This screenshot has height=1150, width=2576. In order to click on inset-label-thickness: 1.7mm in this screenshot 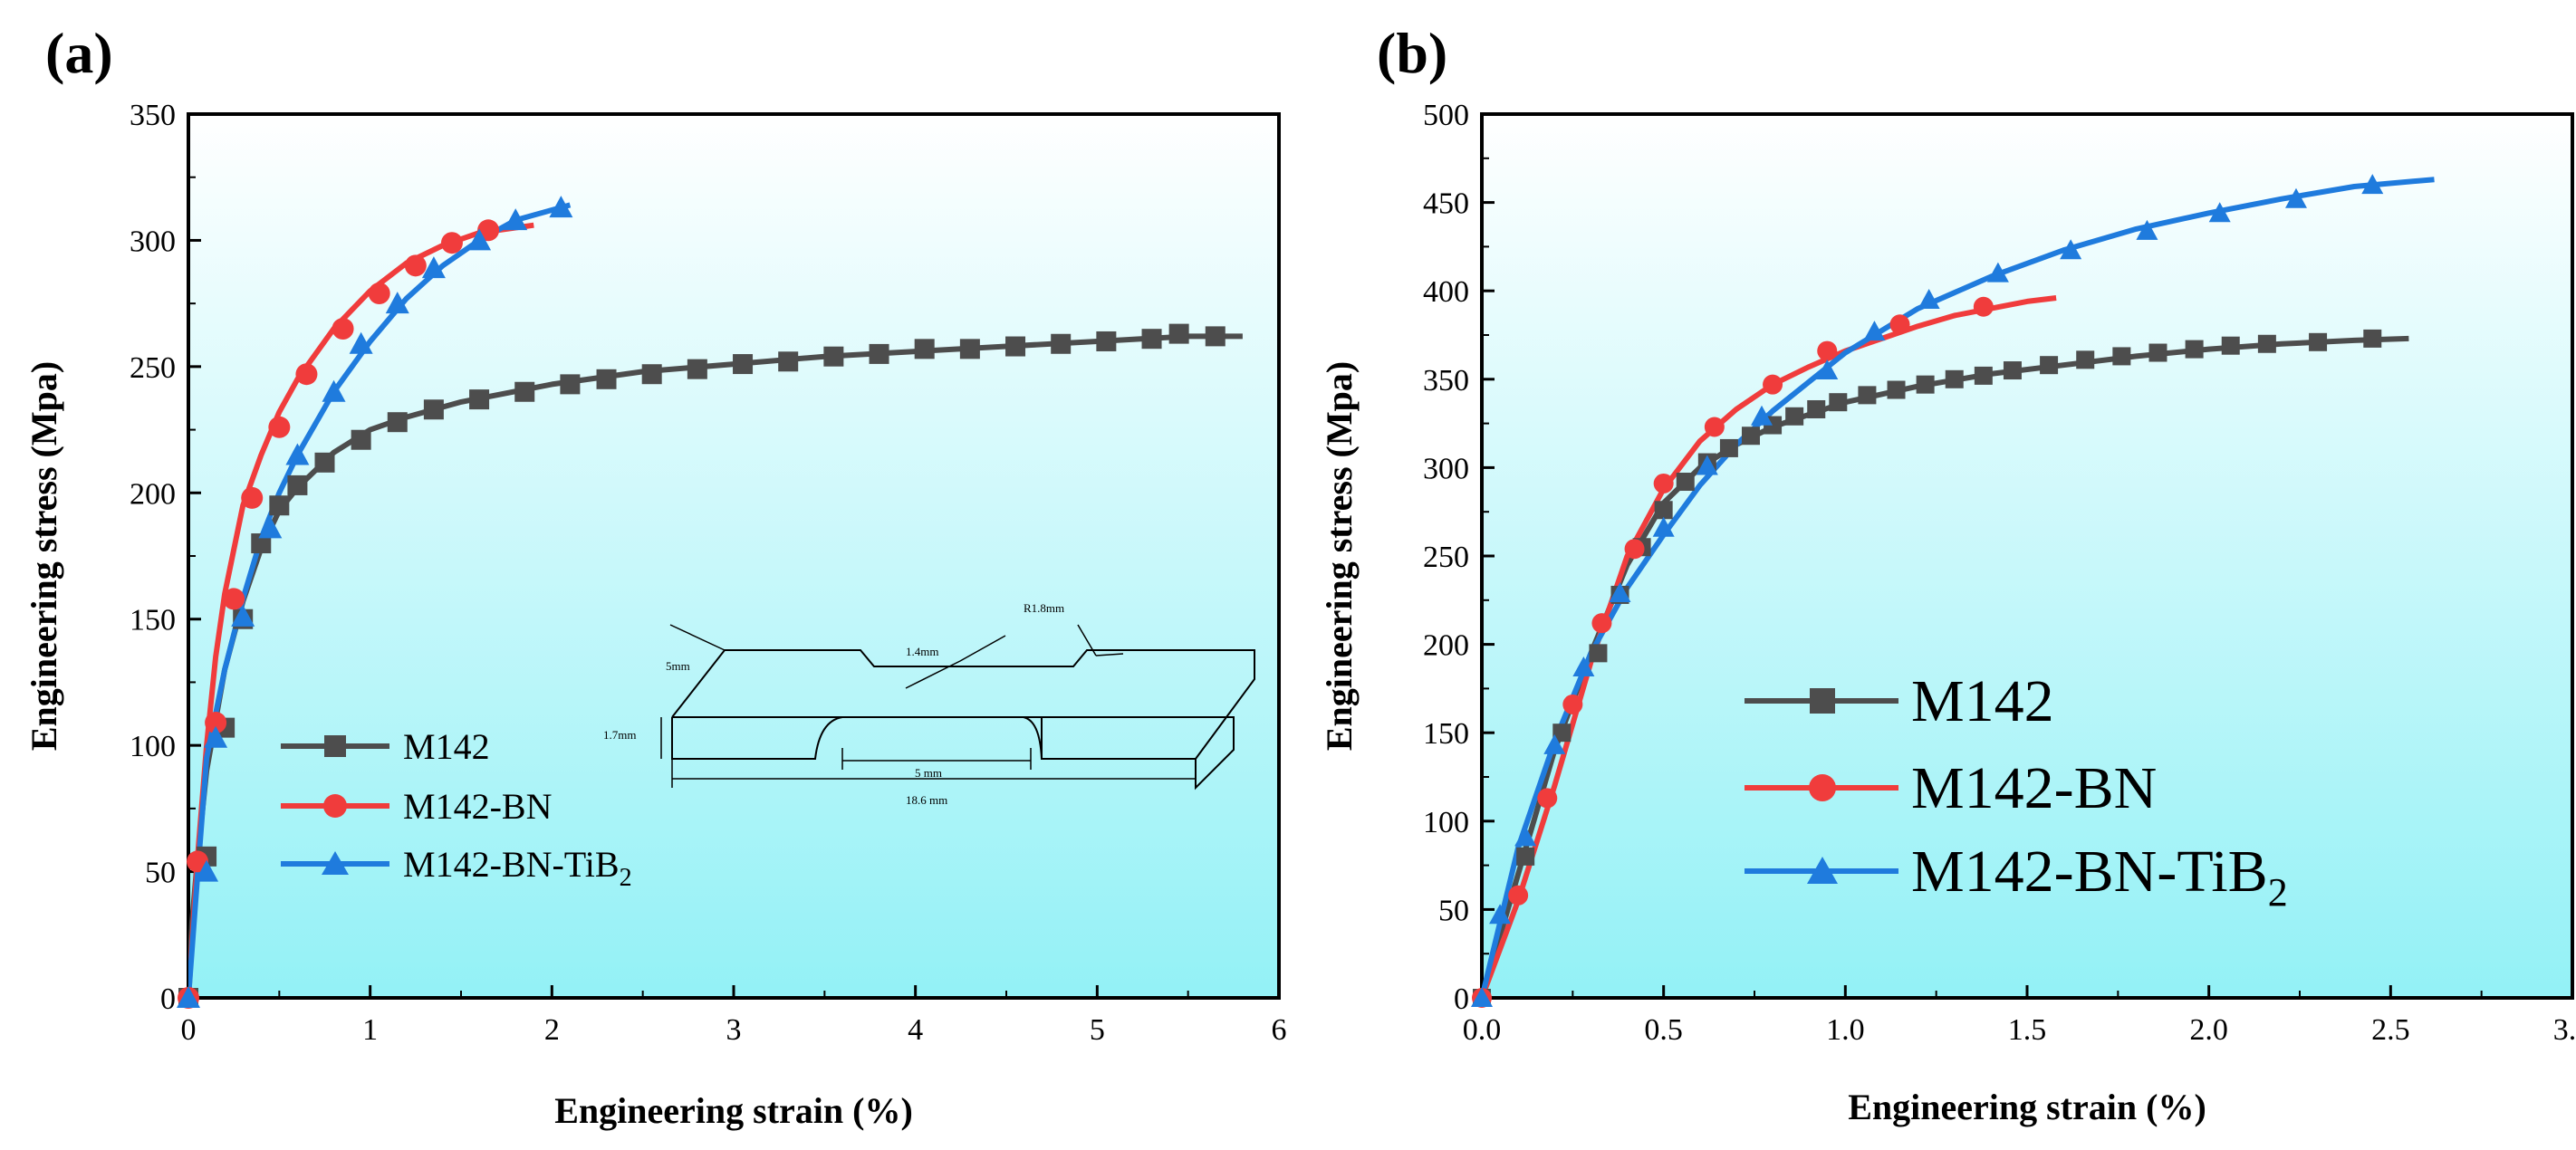, I will do `click(619, 735)`.